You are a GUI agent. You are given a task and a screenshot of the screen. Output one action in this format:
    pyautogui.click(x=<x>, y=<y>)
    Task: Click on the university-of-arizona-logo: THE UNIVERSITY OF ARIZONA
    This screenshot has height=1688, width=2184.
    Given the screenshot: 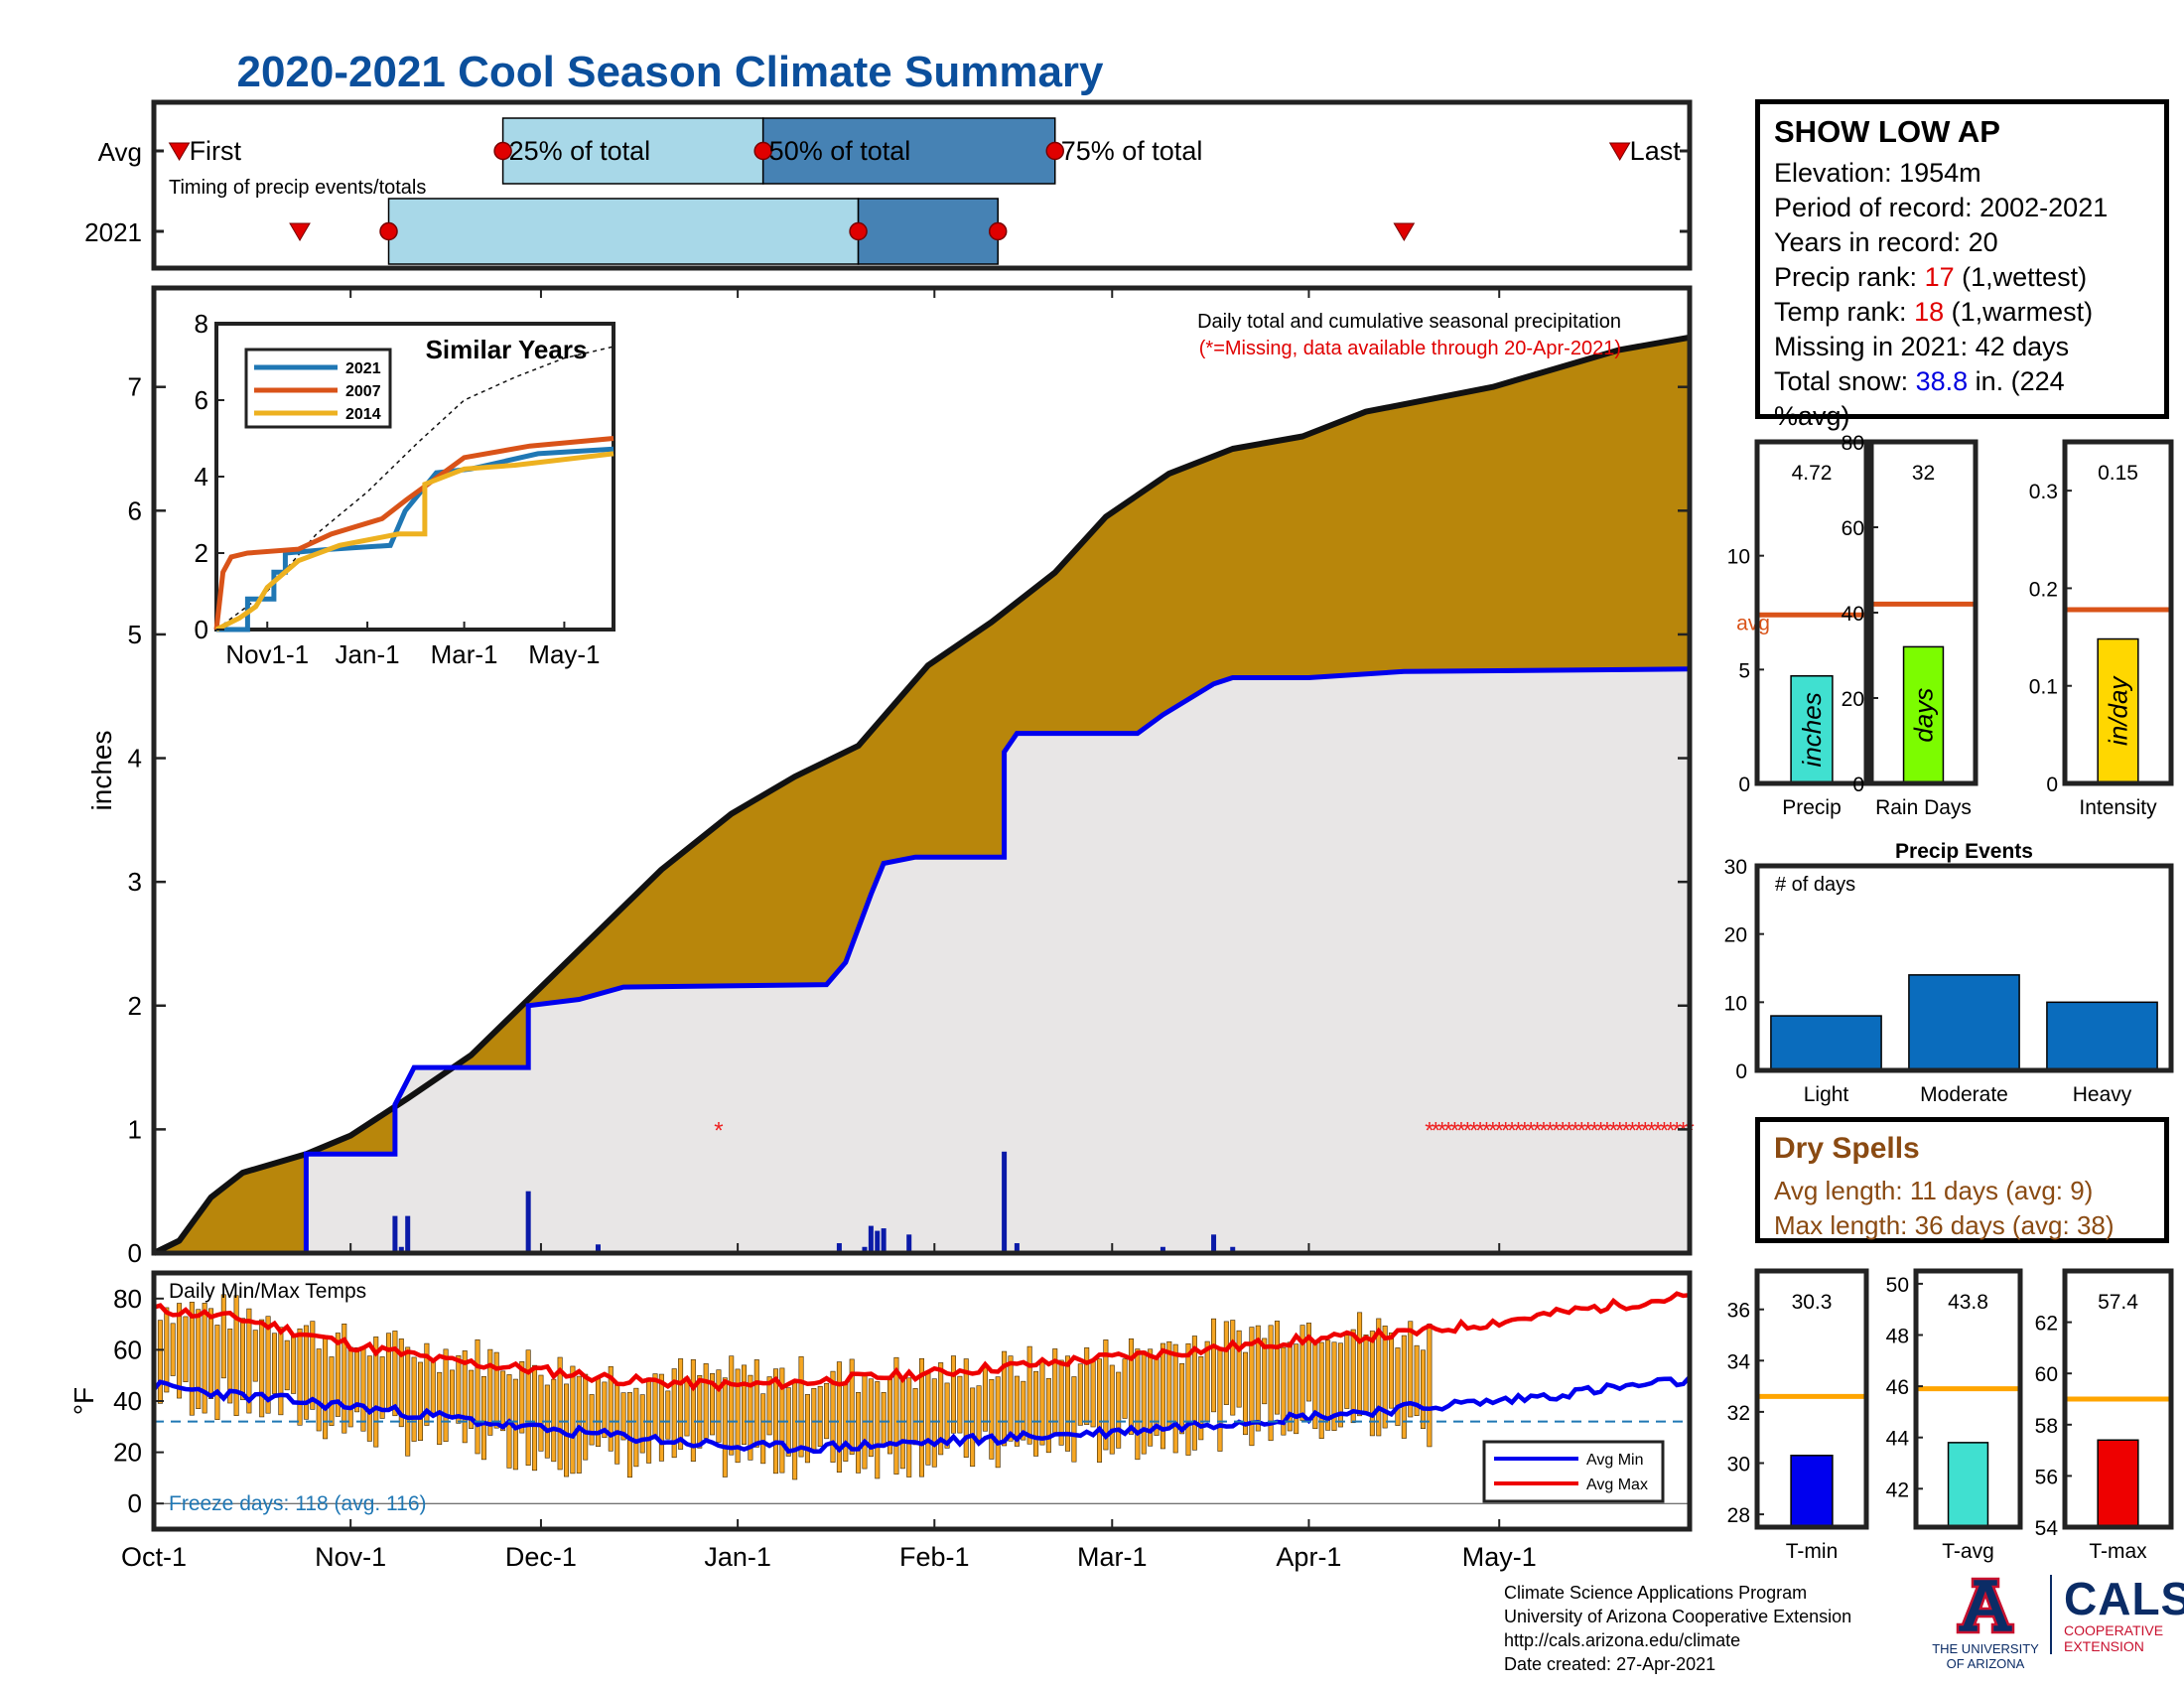 What is the action you would take?
    pyautogui.click(x=1985, y=1623)
    